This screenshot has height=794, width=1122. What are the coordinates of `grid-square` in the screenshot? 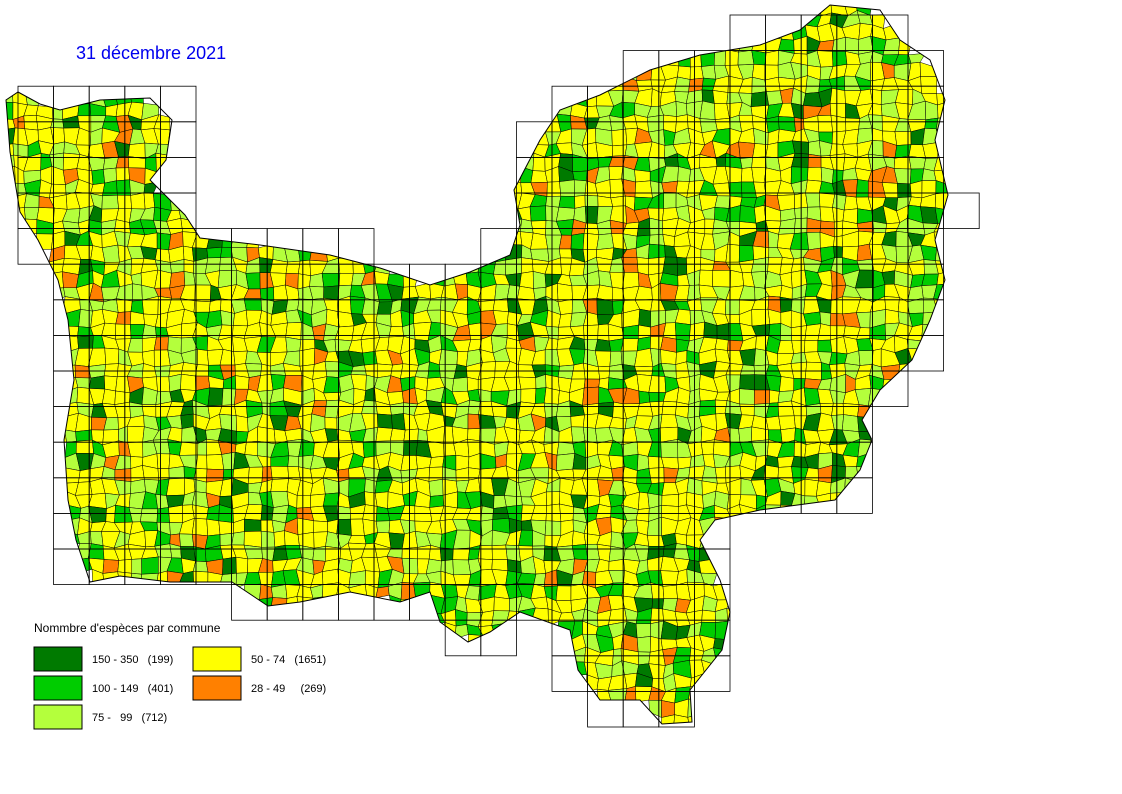 It's located at (925, 353).